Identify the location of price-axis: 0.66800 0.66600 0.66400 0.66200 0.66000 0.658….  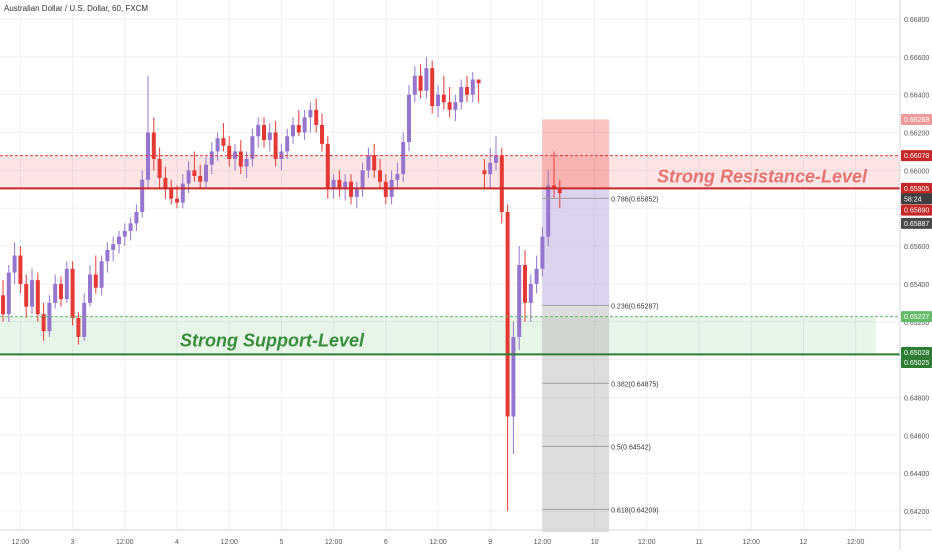
(915, 275).